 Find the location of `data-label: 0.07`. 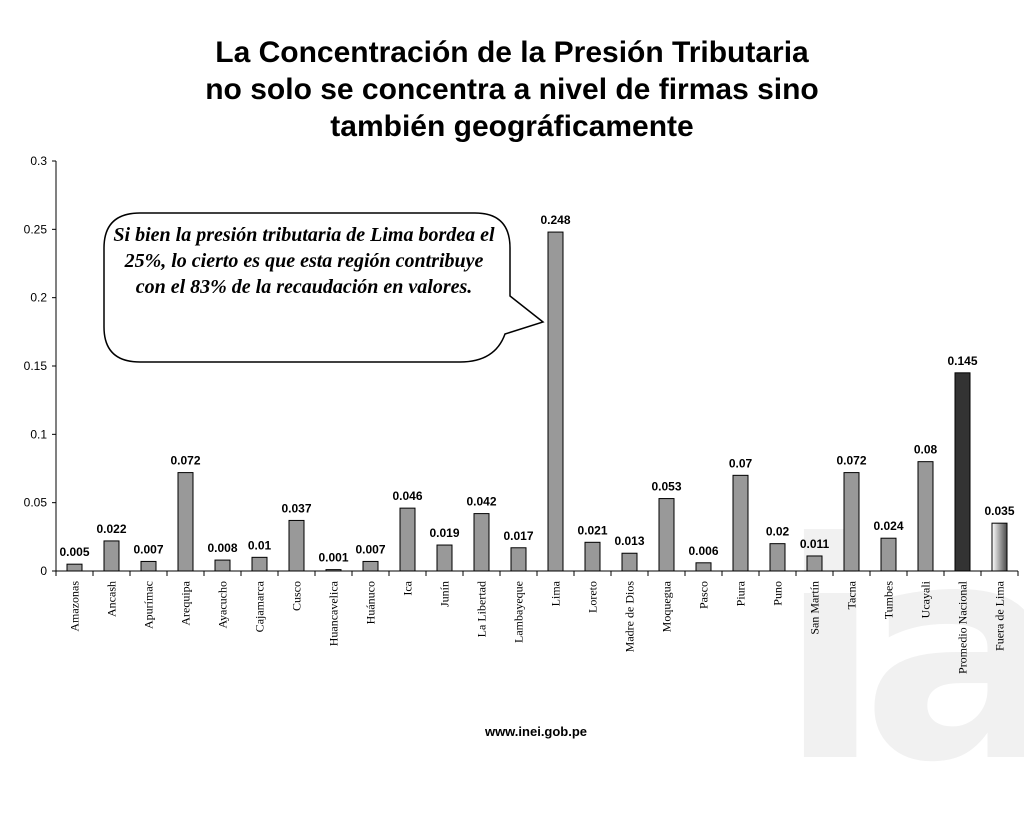

data-label: 0.07 is located at coordinates (741, 463).